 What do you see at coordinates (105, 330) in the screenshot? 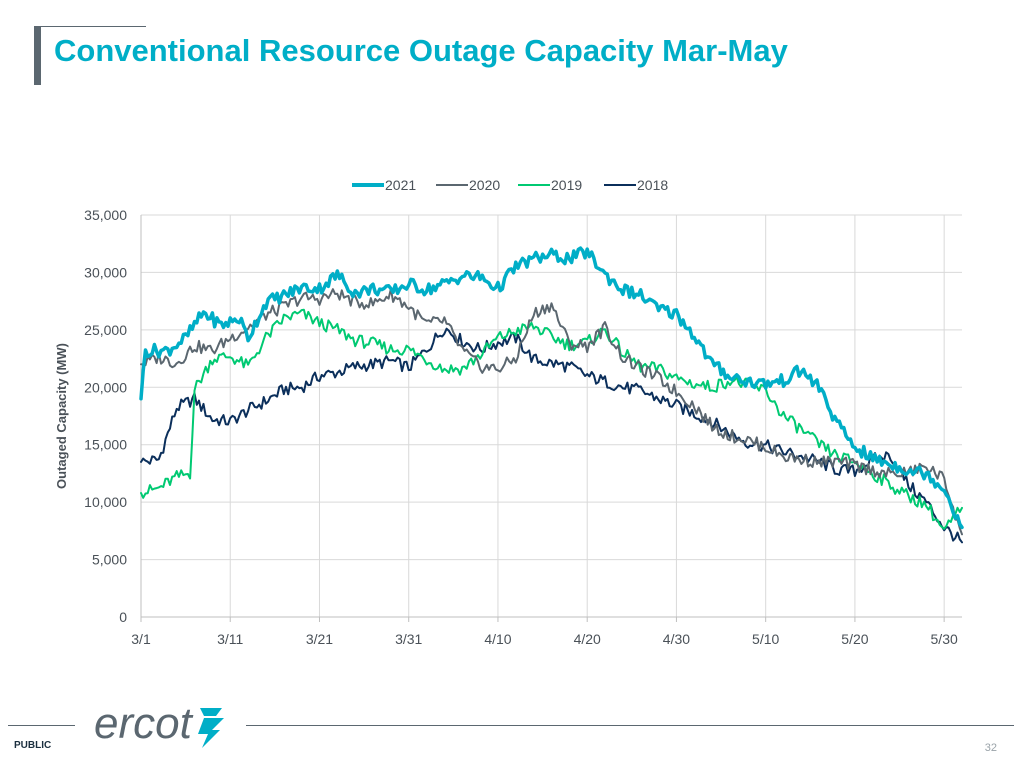
I see `y-tick-label: 25,000` at bounding box center [105, 330].